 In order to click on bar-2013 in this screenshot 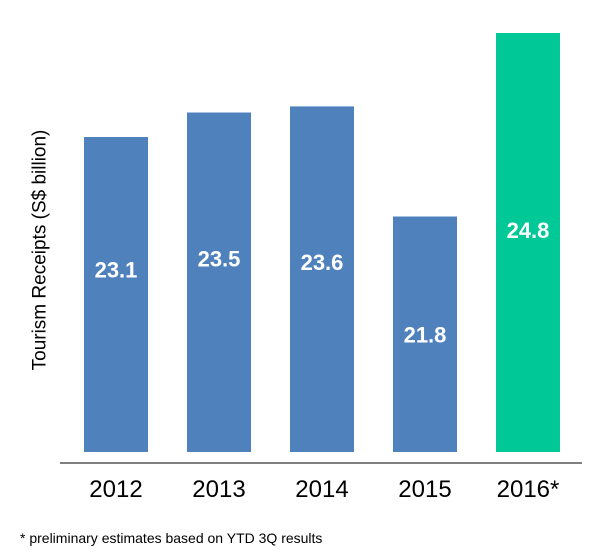, I will do `click(219, 282)`.